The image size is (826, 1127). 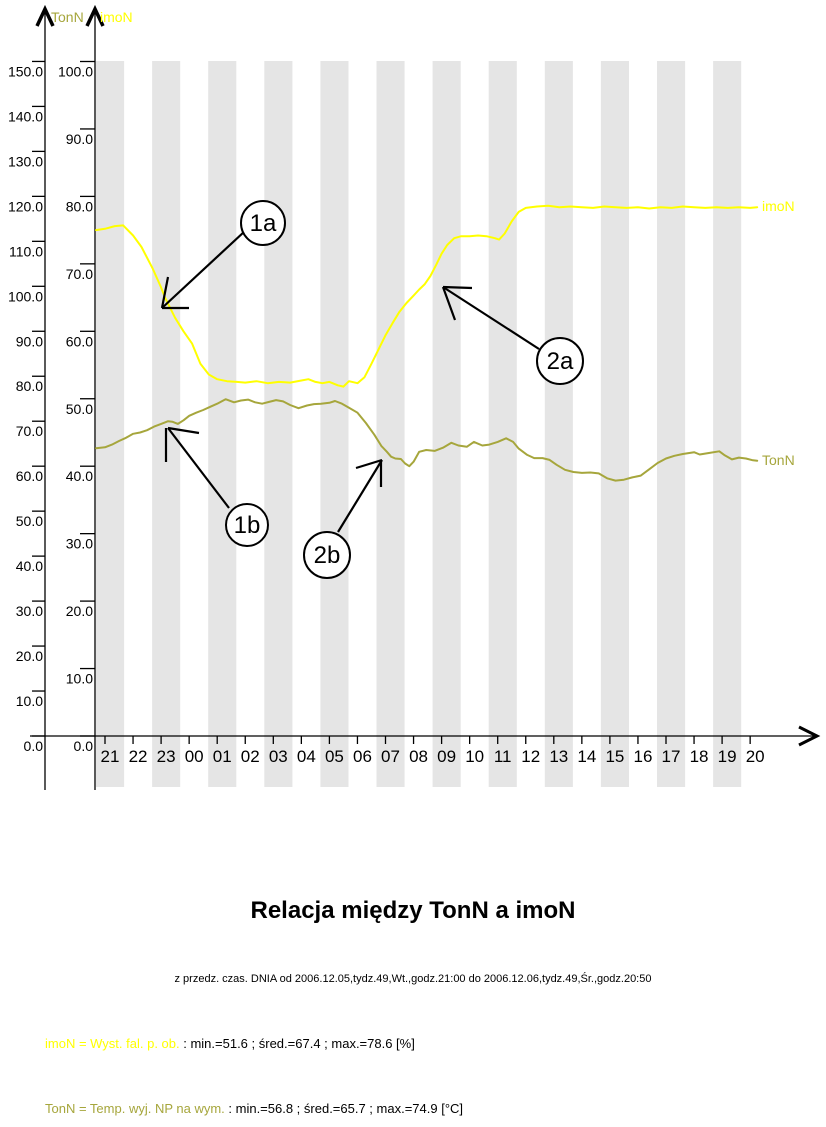 I want to click on legend-TonN-series-label: TonN = Temp. wyj. NP na wym., so click(x=135, y=1108).